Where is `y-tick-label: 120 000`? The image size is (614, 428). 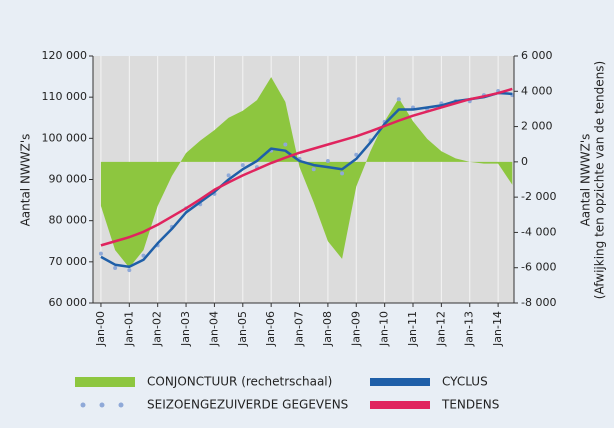
y-tick-label: 120 000 is located at coordinates (65, 55).